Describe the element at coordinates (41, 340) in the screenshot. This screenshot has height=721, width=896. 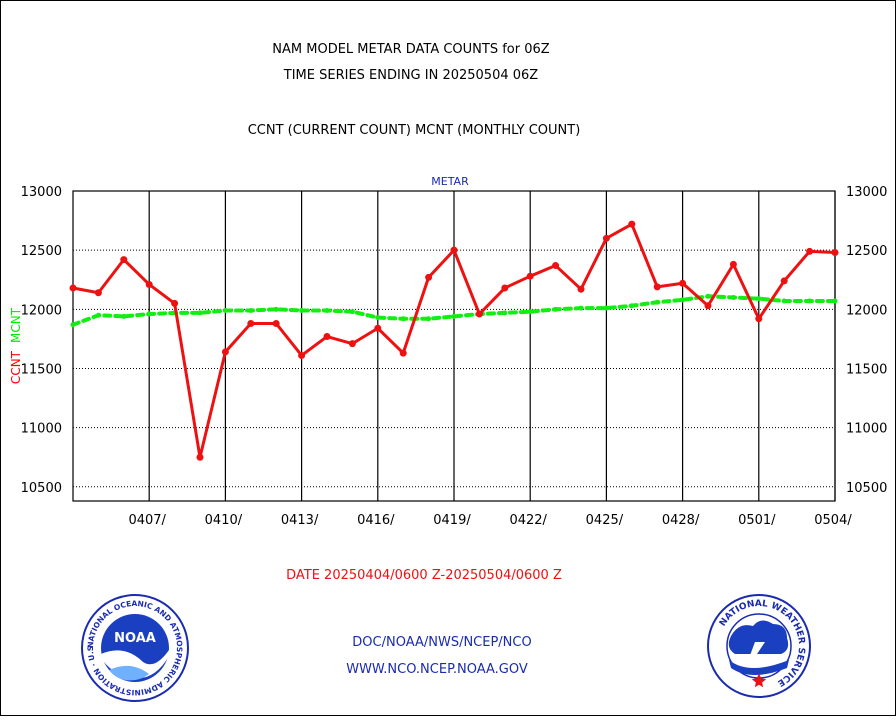
I see `y-axis-left: 10500 11000 11500 12000 12500 13000` at that location.